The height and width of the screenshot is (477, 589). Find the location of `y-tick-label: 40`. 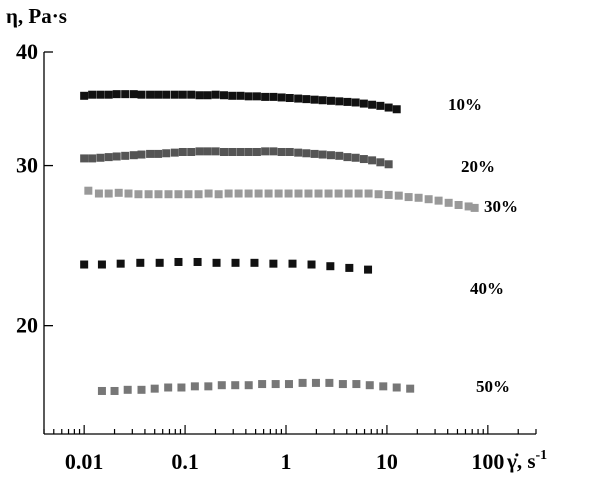

y-tick-label: 40 is located at coordinates (27, 51).